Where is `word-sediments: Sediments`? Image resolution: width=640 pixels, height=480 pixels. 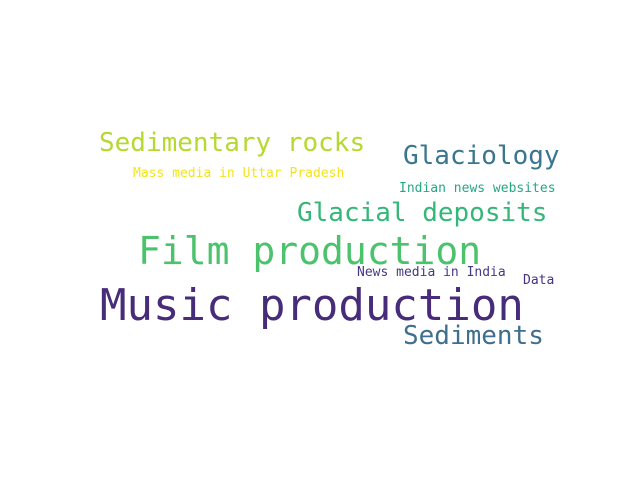 word-sediments: Sediments is located at coordinates (473, 336).